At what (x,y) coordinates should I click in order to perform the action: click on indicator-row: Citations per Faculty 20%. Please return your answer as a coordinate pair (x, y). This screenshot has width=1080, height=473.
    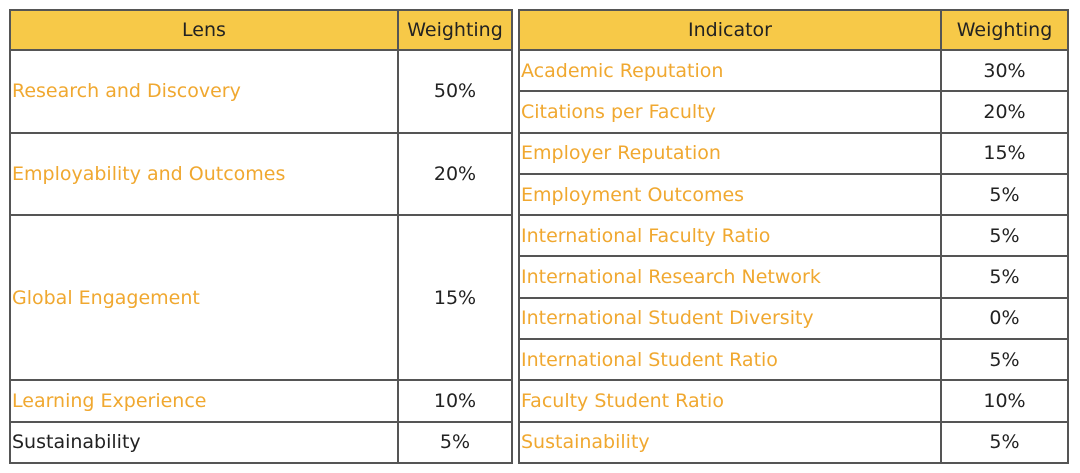
    Looking at the image, I should click on (793, 112).